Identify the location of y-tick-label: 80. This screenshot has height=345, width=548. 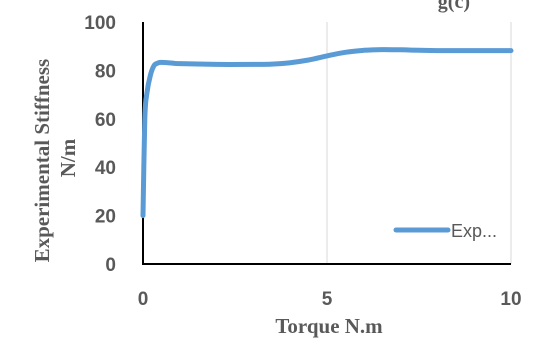
(105, 71).